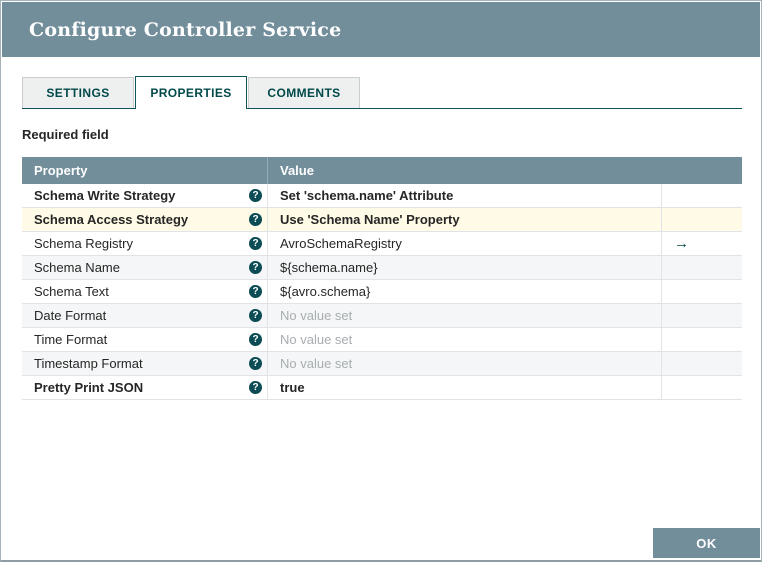 This screenshot has width=762, height=562. Describe the element at coordinates (65, 134) in the screenshot. I see `required-field-label: Required field` at that location.